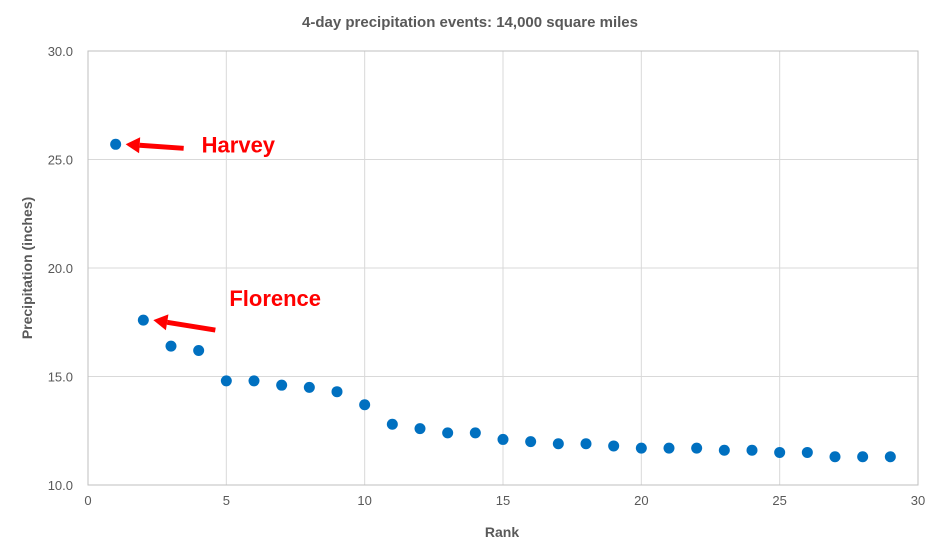  What do you see at coordinates (60, 268) in the screenshot?
I see `y-tick-label: 20.0` at bounding box center [60, 268].